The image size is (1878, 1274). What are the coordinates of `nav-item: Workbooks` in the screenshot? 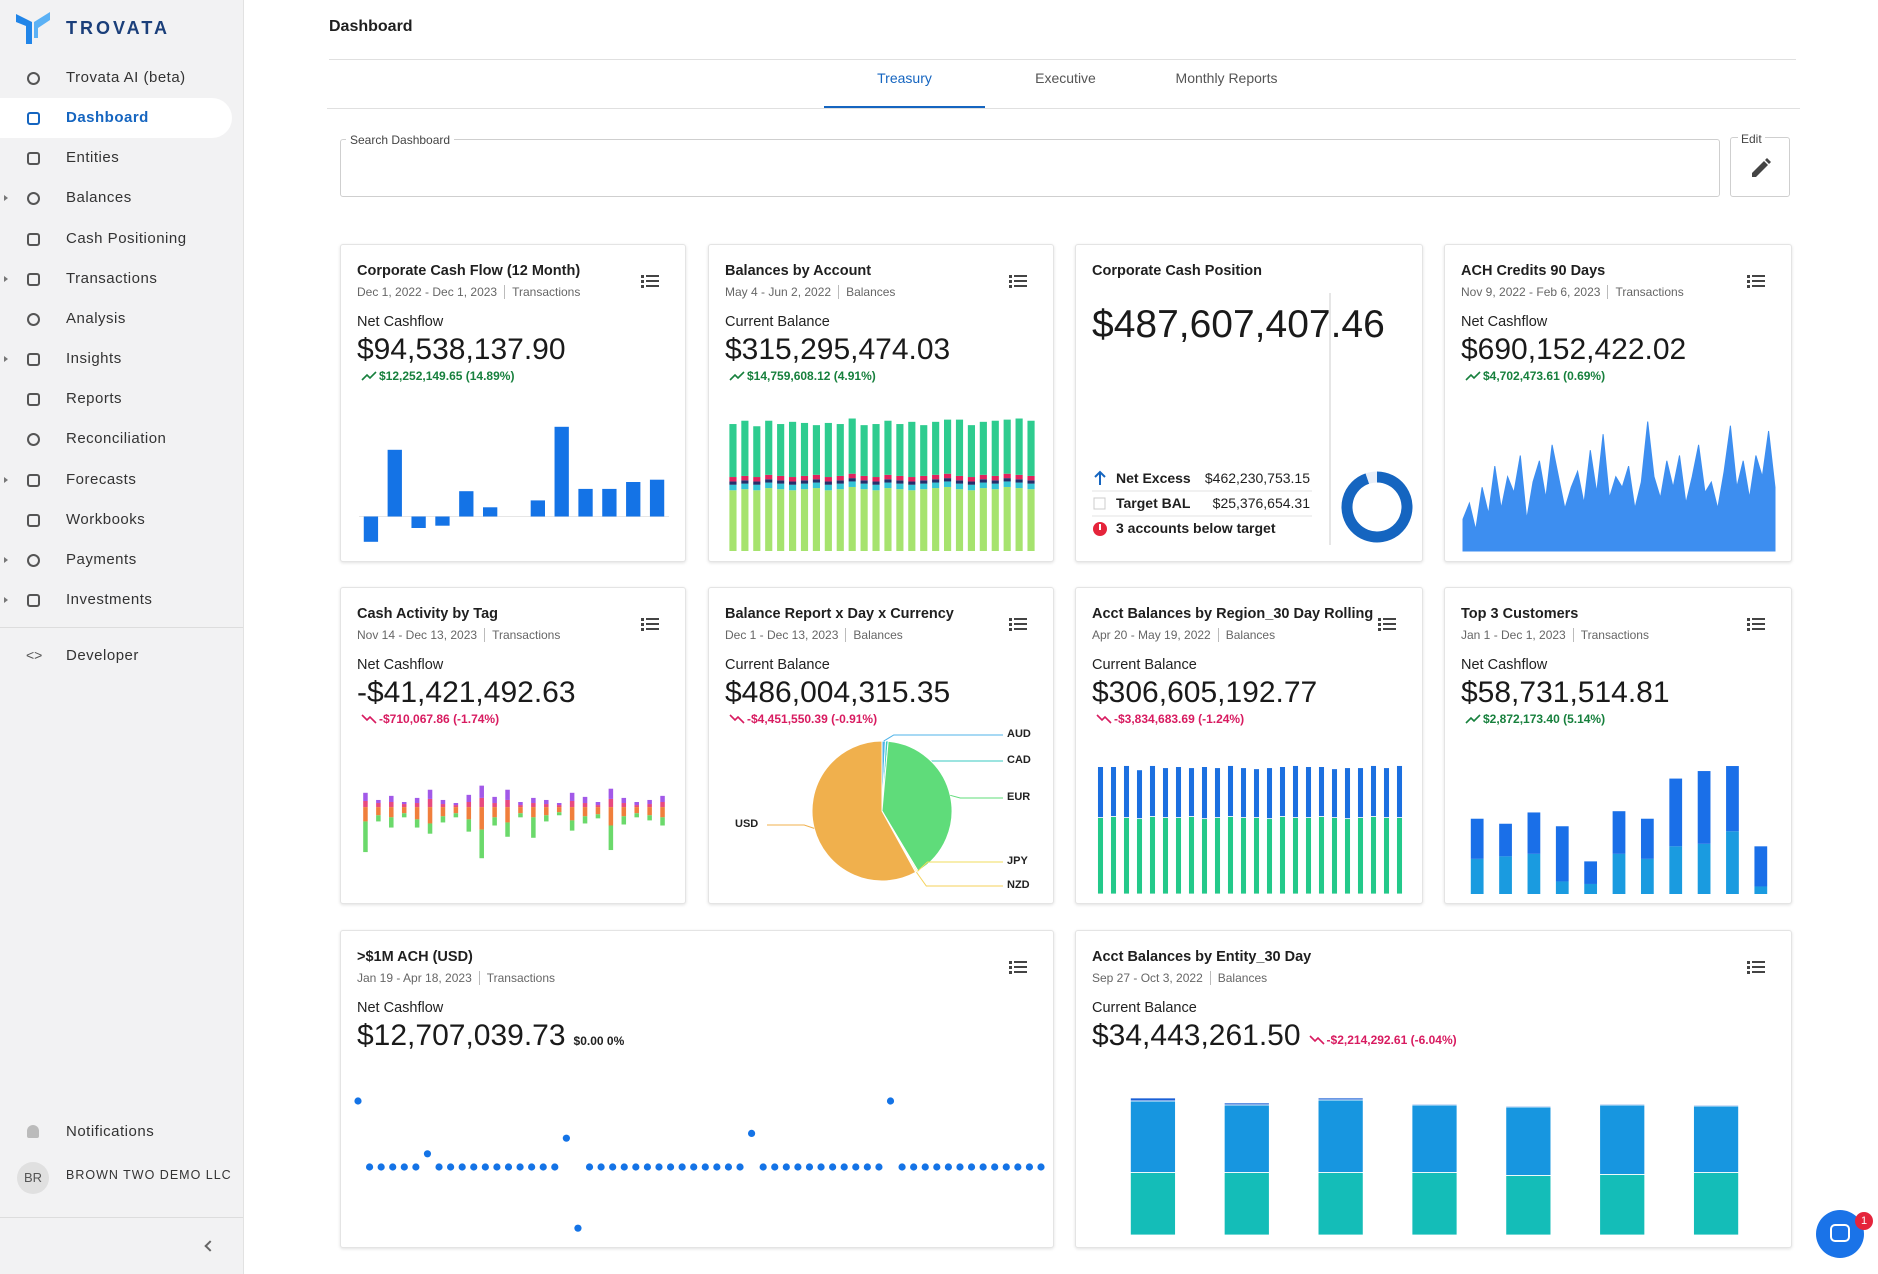 It's located at (116, 520).